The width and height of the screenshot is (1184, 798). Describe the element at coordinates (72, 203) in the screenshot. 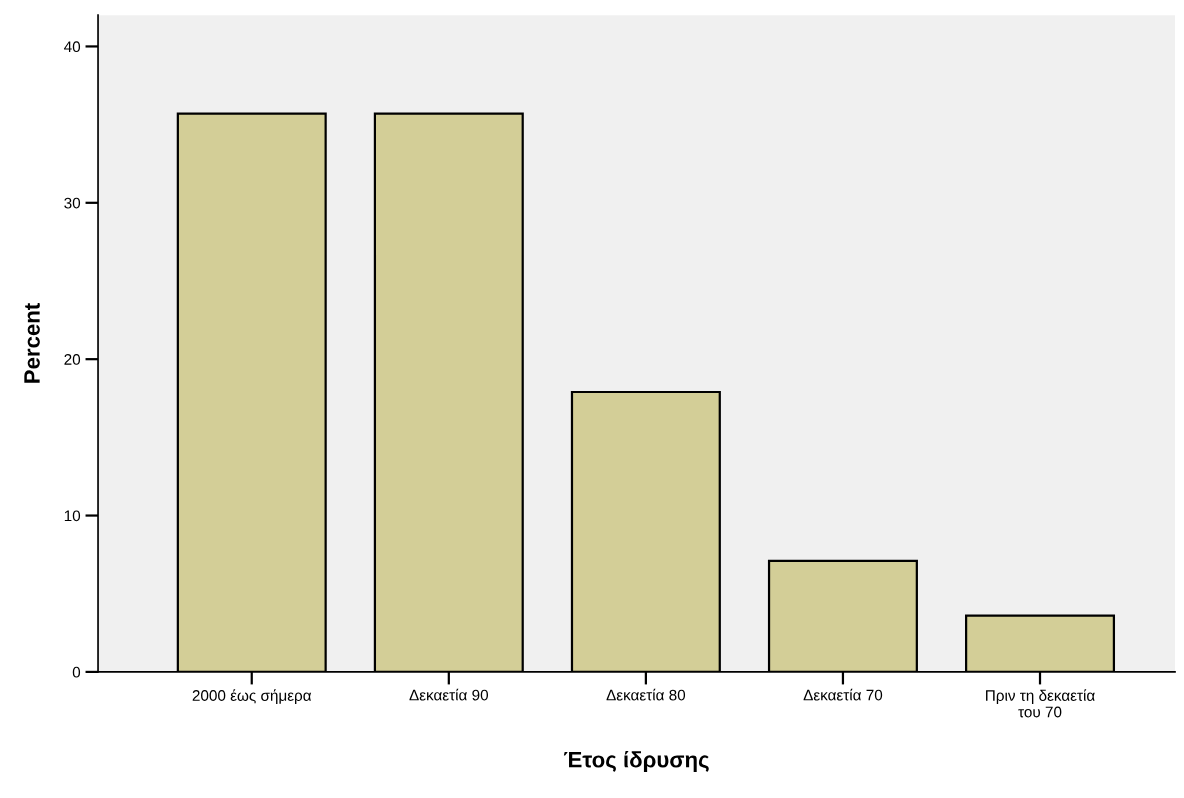

I see `y-tick-label: 30` at that location.